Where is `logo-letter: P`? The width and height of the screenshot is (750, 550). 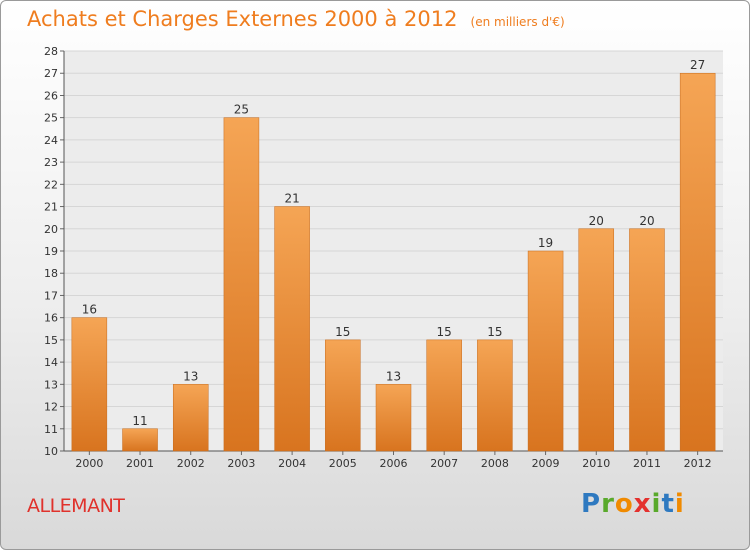
logo-letter: P is located at coordinates (591, 504).